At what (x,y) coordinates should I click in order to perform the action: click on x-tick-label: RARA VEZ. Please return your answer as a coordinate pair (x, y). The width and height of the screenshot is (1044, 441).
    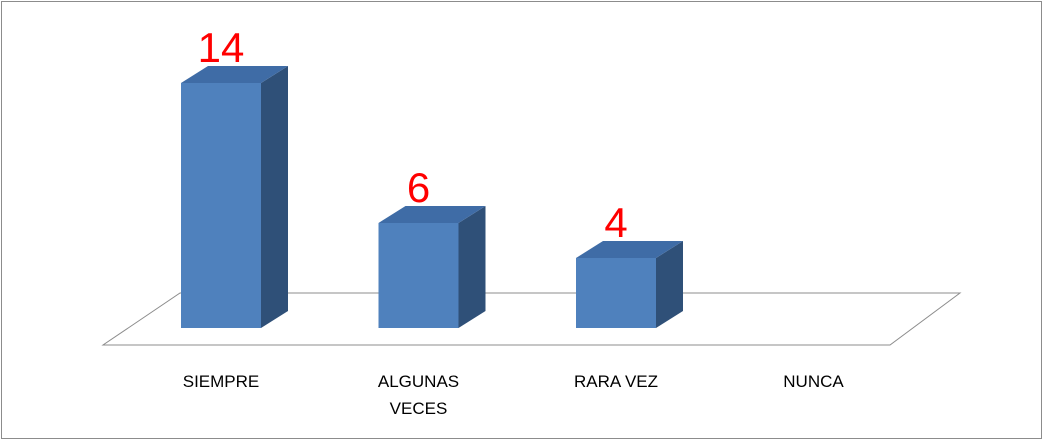
    Looking at the image, I should click on (616, 381).